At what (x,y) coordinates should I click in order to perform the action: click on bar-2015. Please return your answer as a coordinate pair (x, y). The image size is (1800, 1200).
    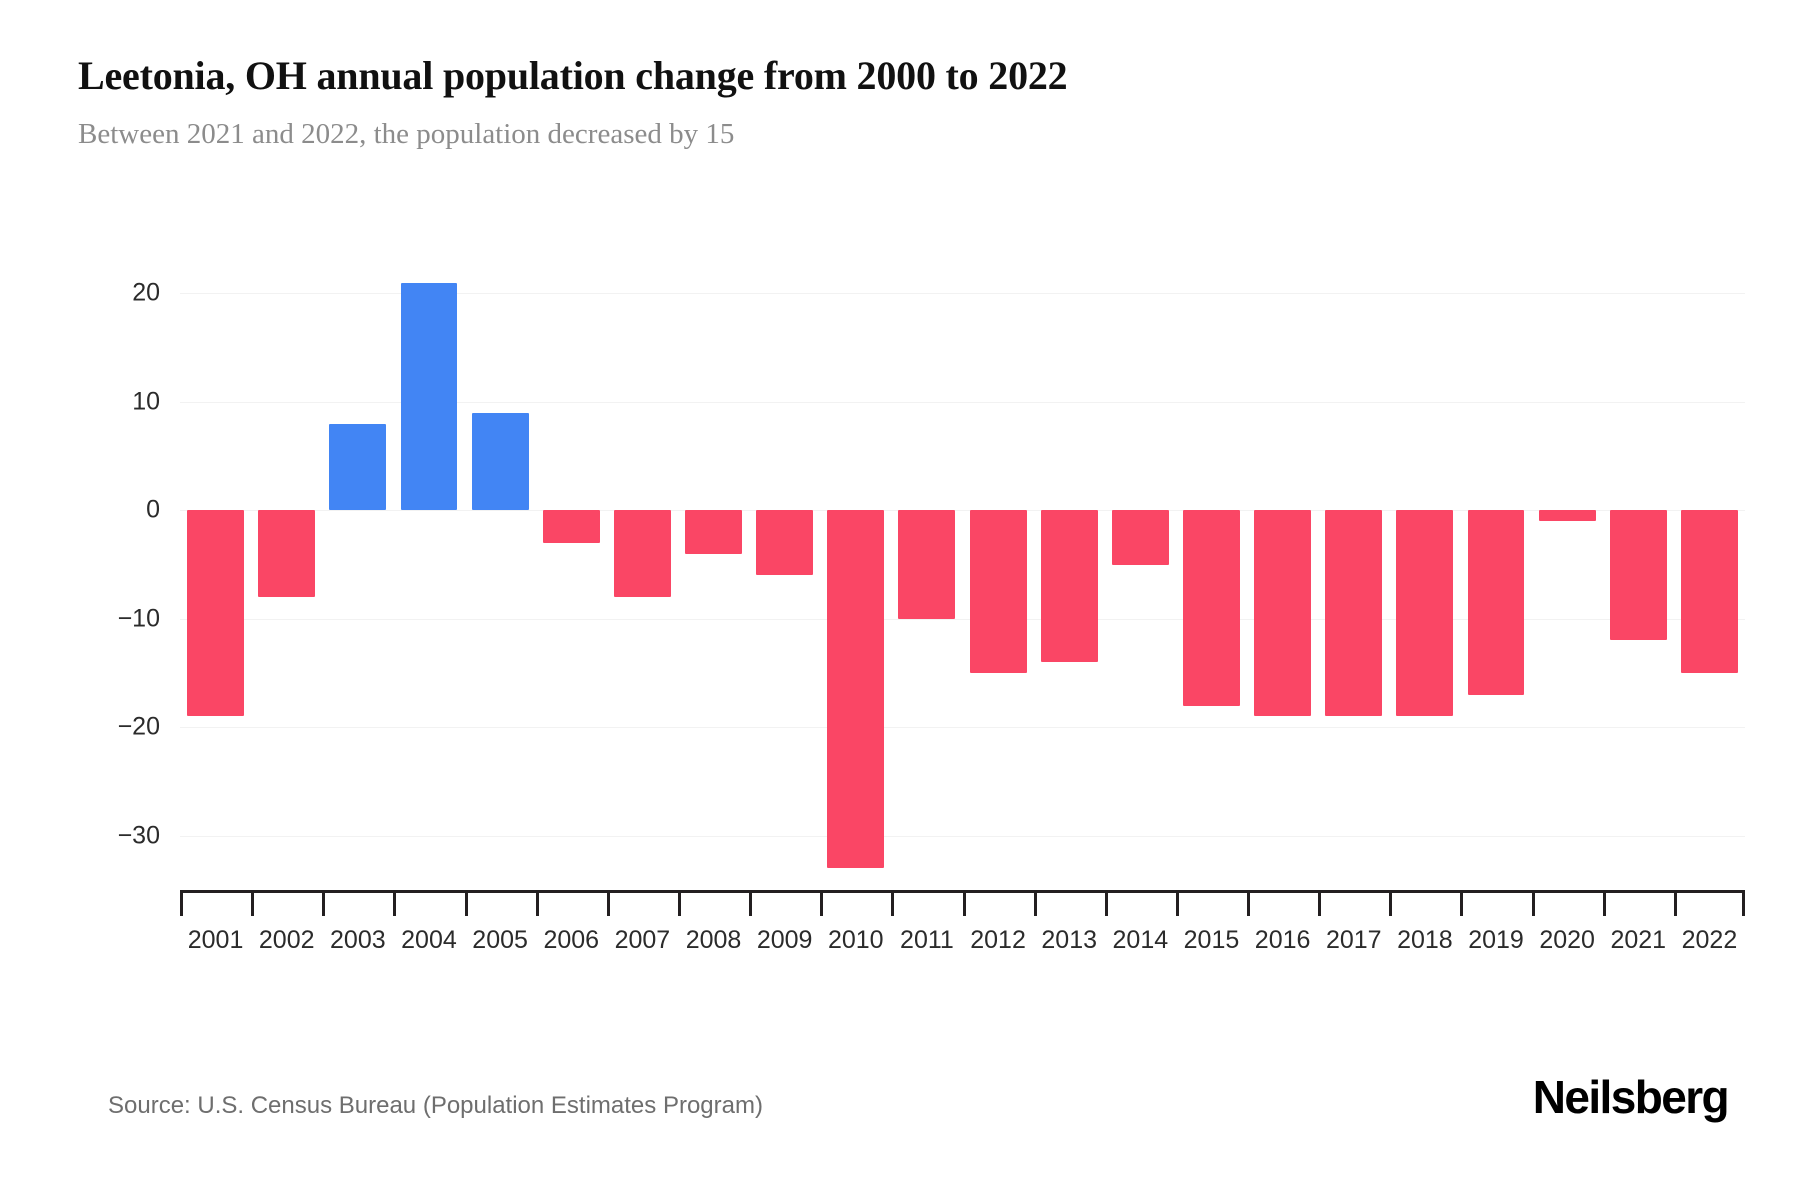
    Looking at the image, I should click on (1211, 608).